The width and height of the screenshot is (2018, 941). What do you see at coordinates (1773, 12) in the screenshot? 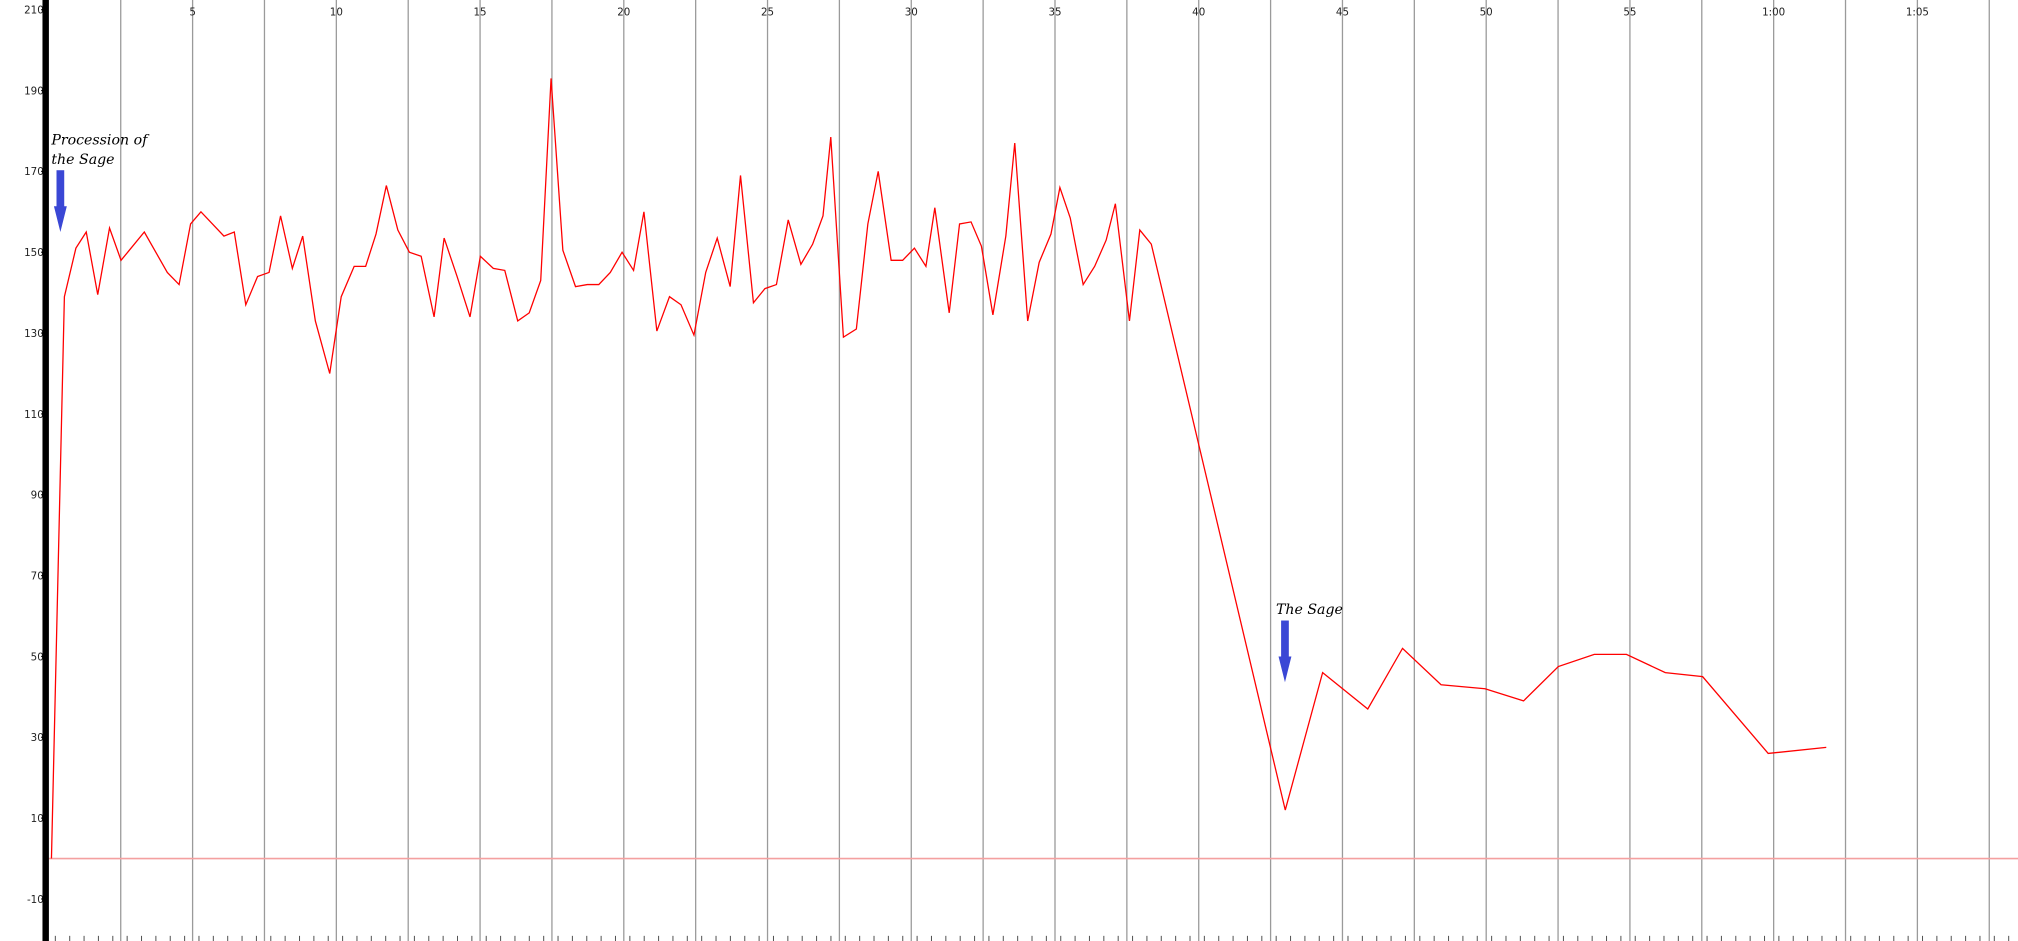
I see `x-tick-label: 1:00` at bounding box center [1773, 12].